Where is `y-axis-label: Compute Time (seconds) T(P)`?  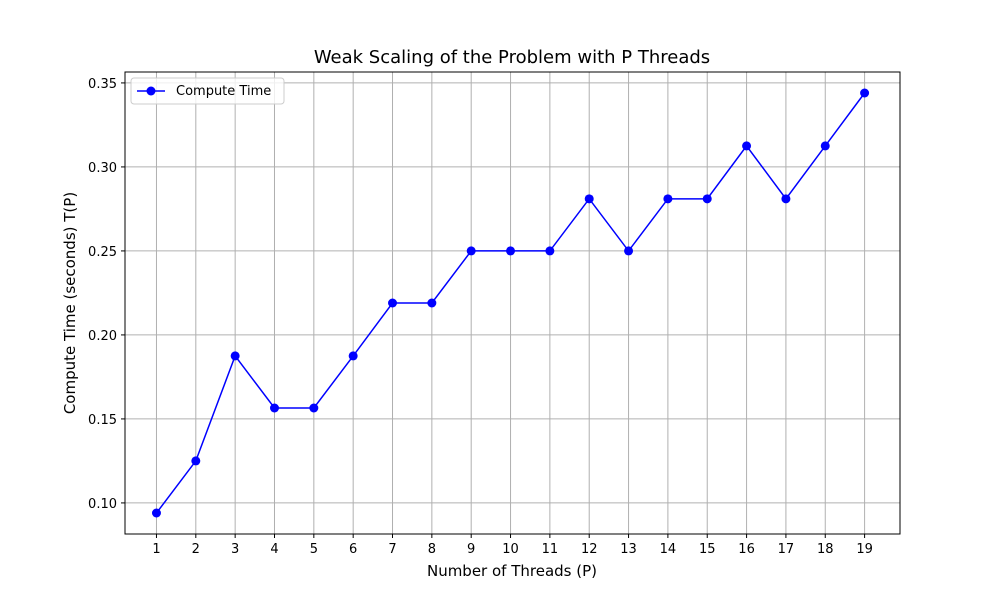
y-axis-label: Compute Time (seconds) T(P) is located at coordinates (70, 303).